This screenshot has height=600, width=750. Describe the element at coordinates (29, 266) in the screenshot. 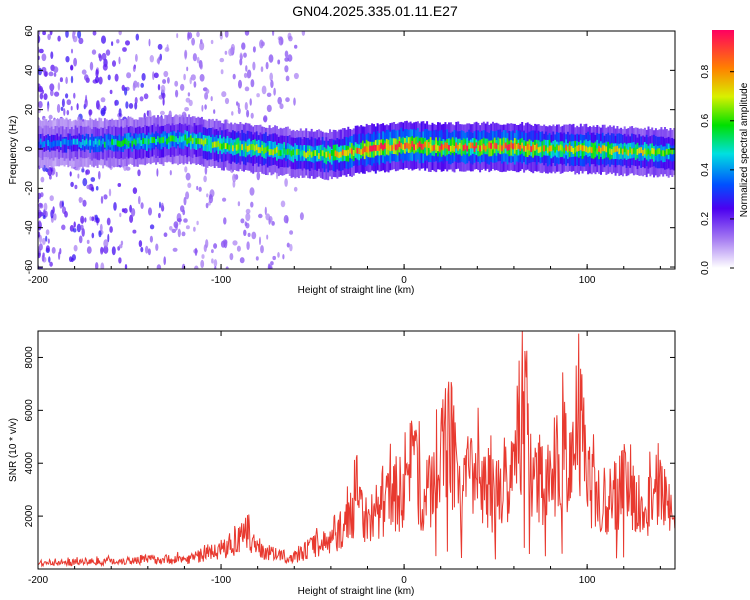

I see `spectrogram-y-tick-label: -60` at that location.